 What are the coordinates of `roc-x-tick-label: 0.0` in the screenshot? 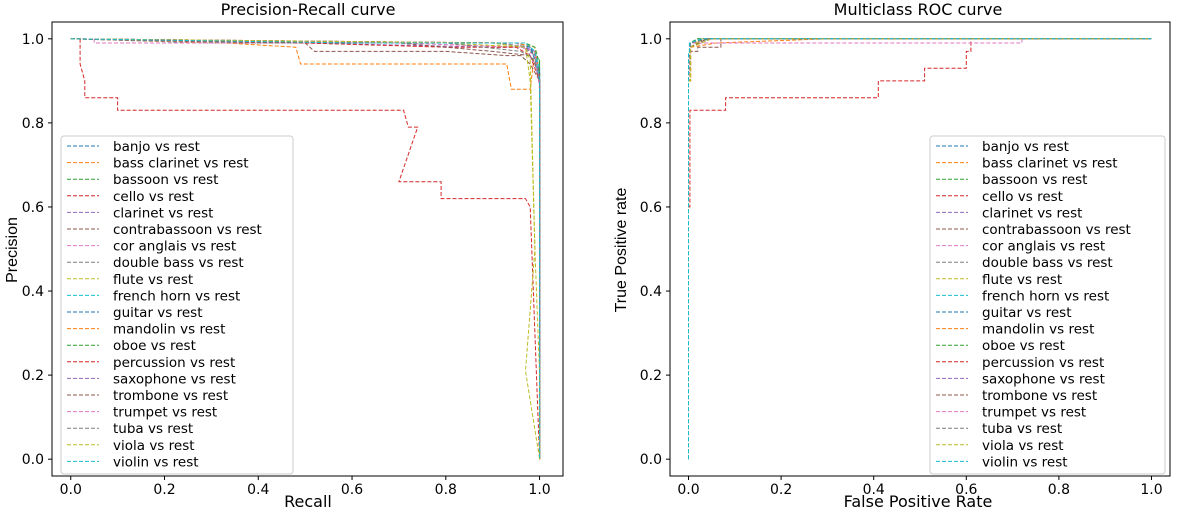 It's located at (688, 490).